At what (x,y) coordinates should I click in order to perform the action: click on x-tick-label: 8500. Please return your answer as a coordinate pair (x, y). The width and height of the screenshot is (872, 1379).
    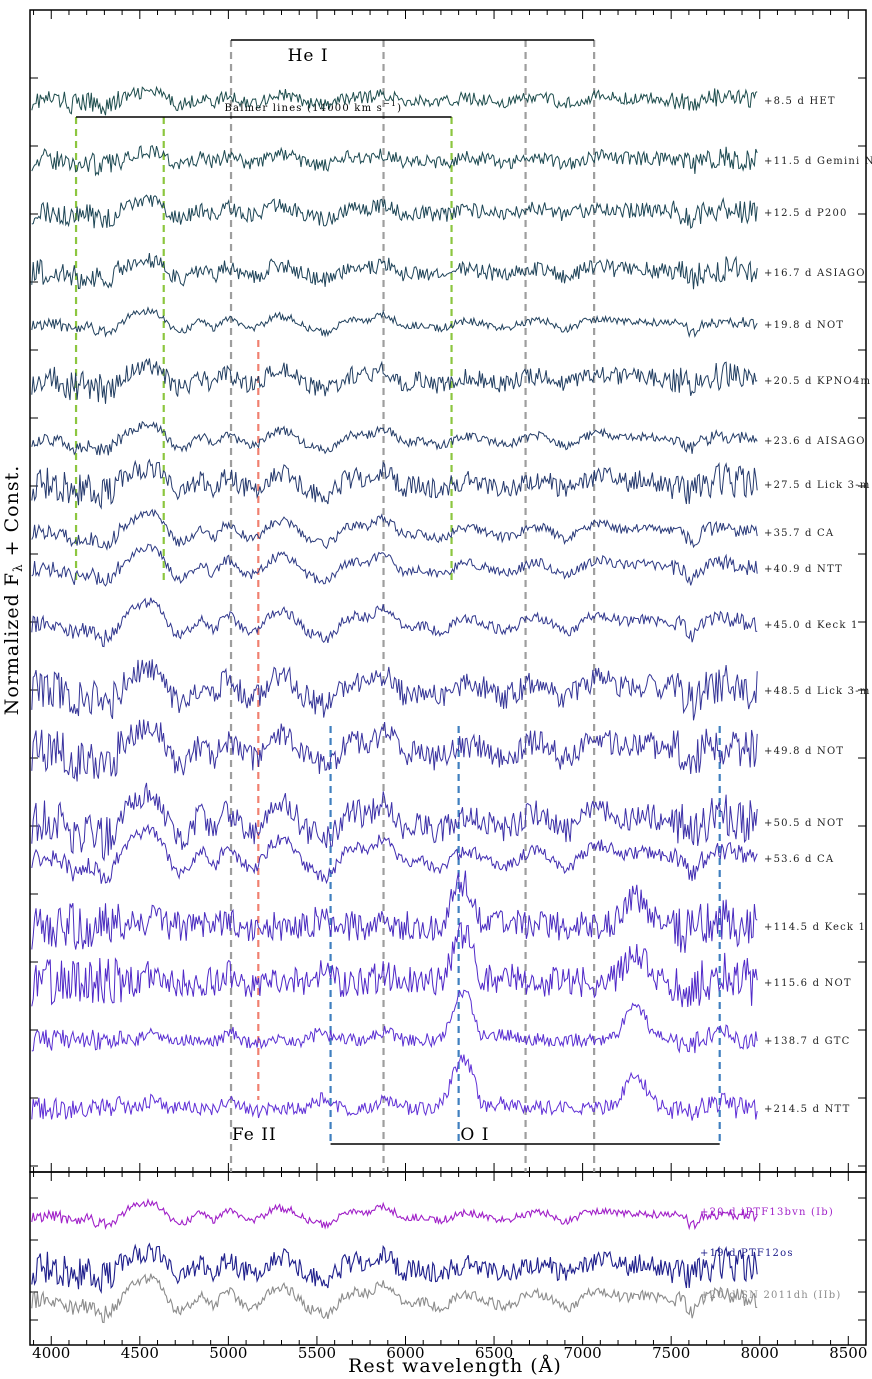
    Looking at the image, I should click on (848, 1353).